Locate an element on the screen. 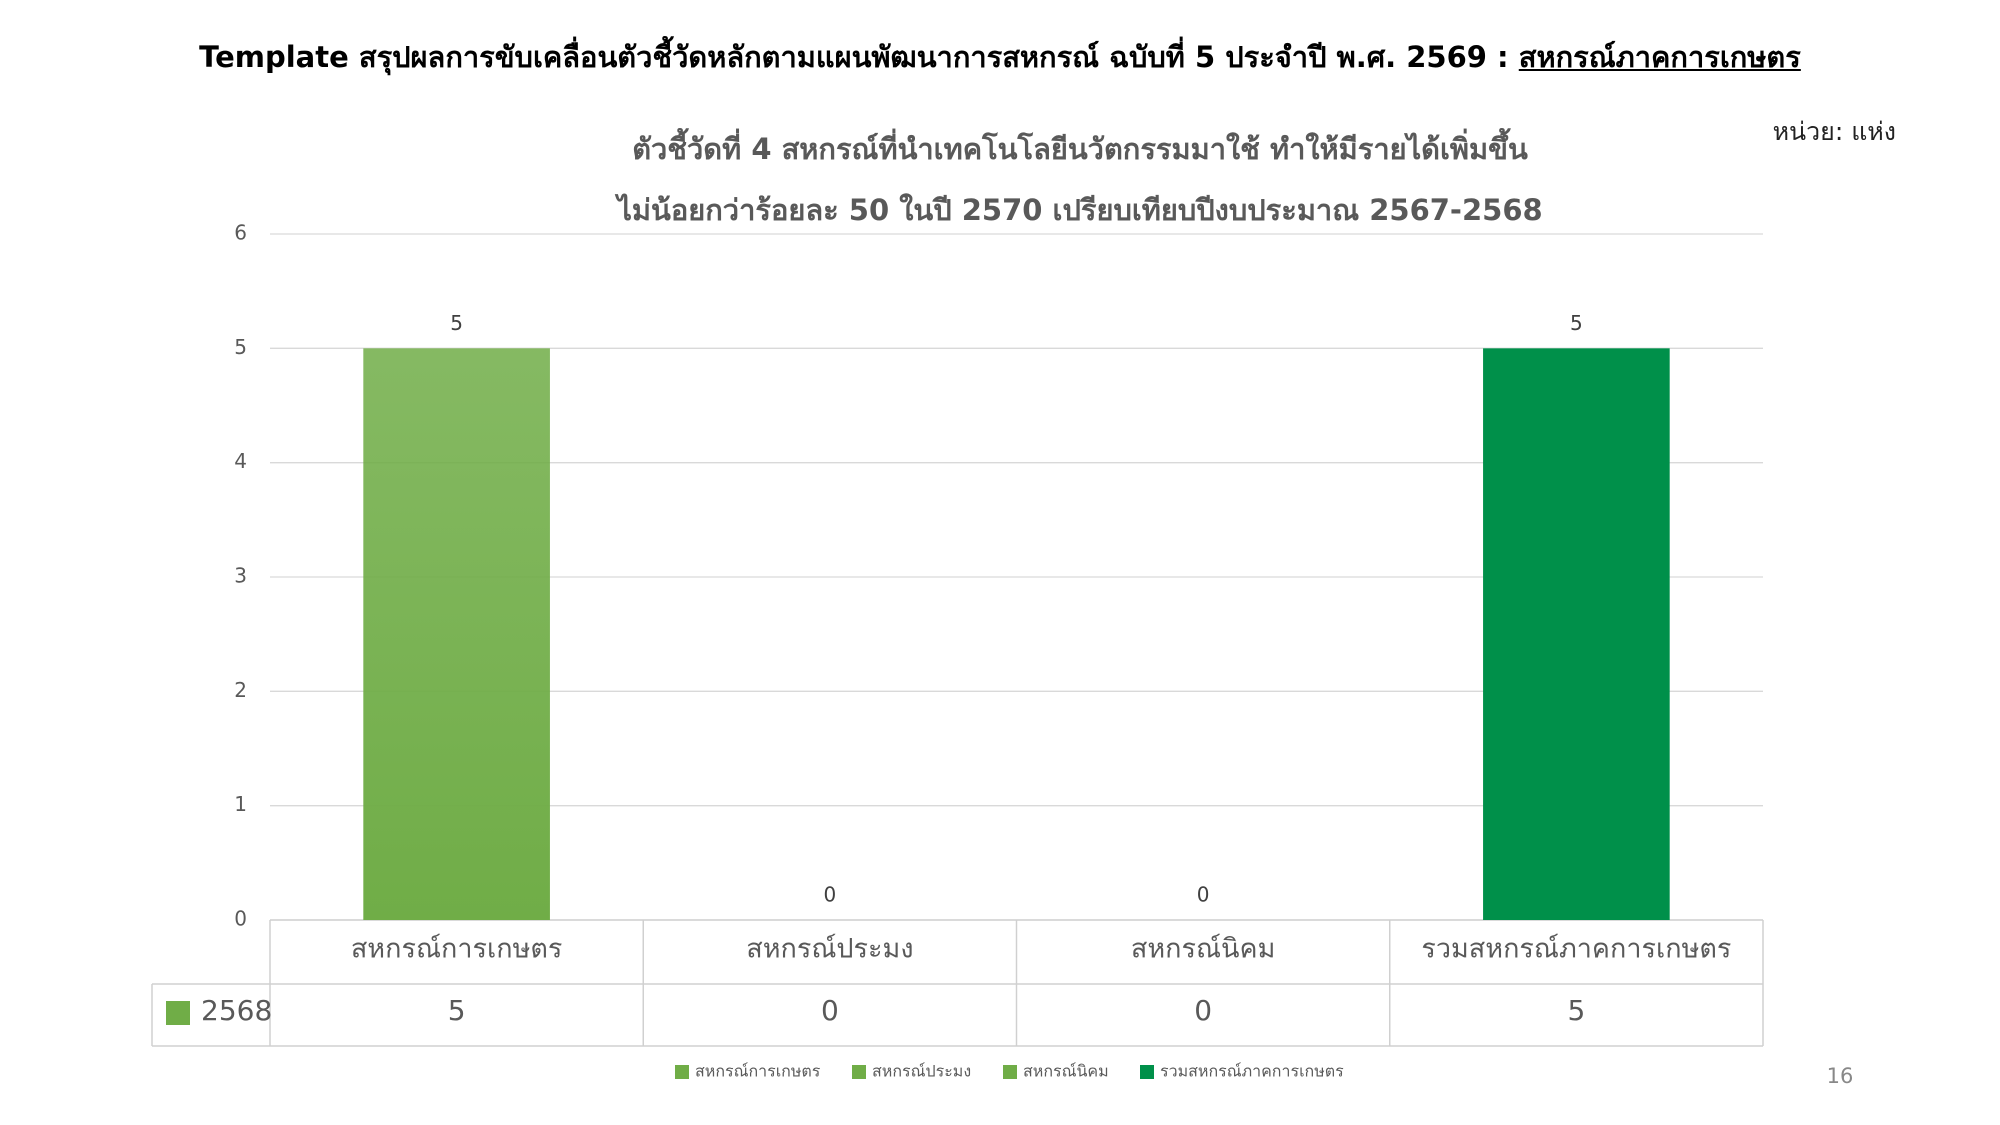  legend-label: สหกรณ์นิคม is located at coordinates (1066, 1071).